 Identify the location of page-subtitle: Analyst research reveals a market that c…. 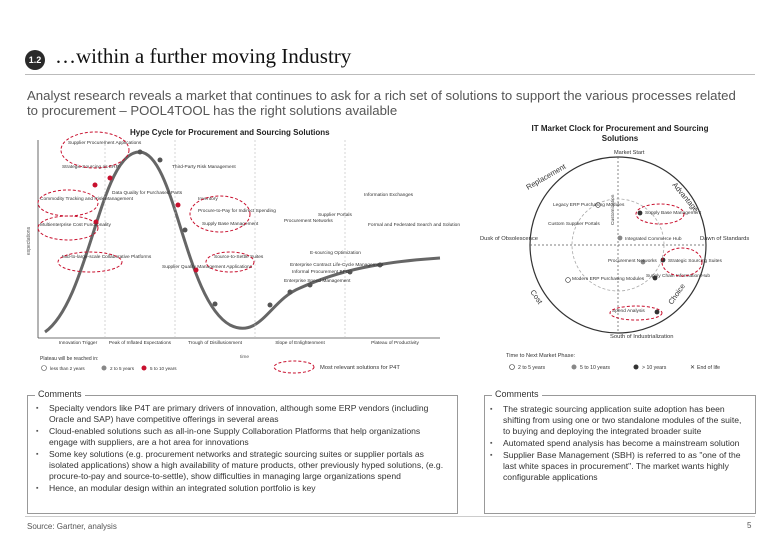
(381, 103).